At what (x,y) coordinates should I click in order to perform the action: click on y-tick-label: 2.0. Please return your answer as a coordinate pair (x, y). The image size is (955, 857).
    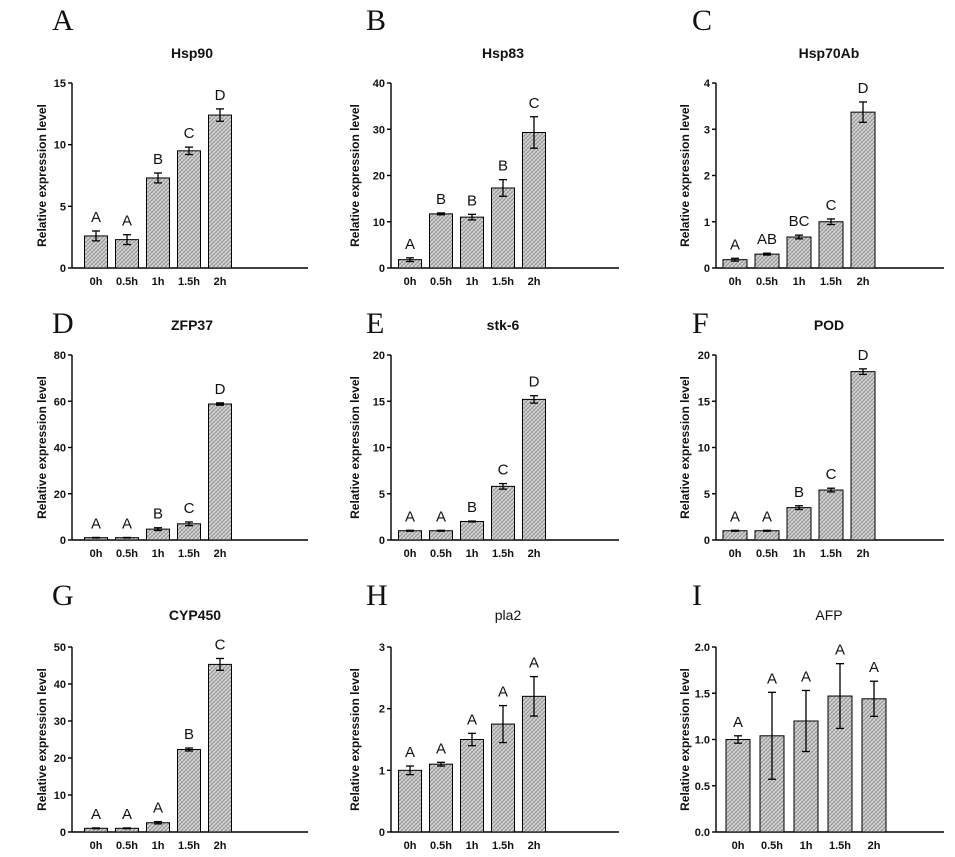
    Looking at the image, I should click on (702, 648).